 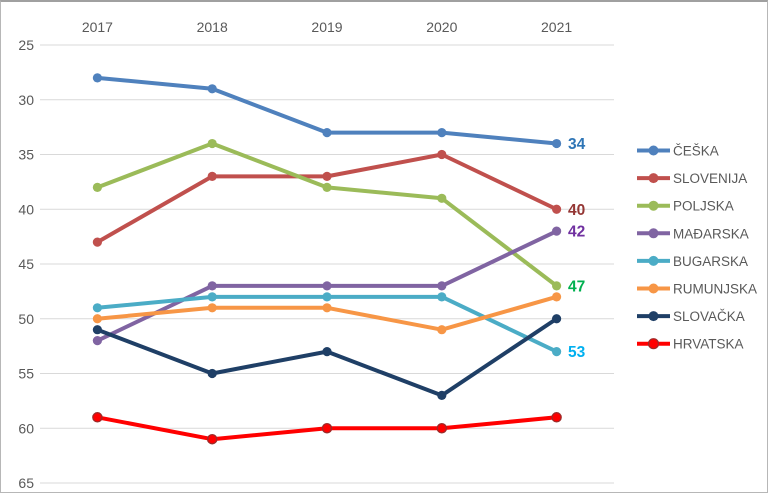 I want to click on marker-bugarska-2017, so click(x=97, y=308).